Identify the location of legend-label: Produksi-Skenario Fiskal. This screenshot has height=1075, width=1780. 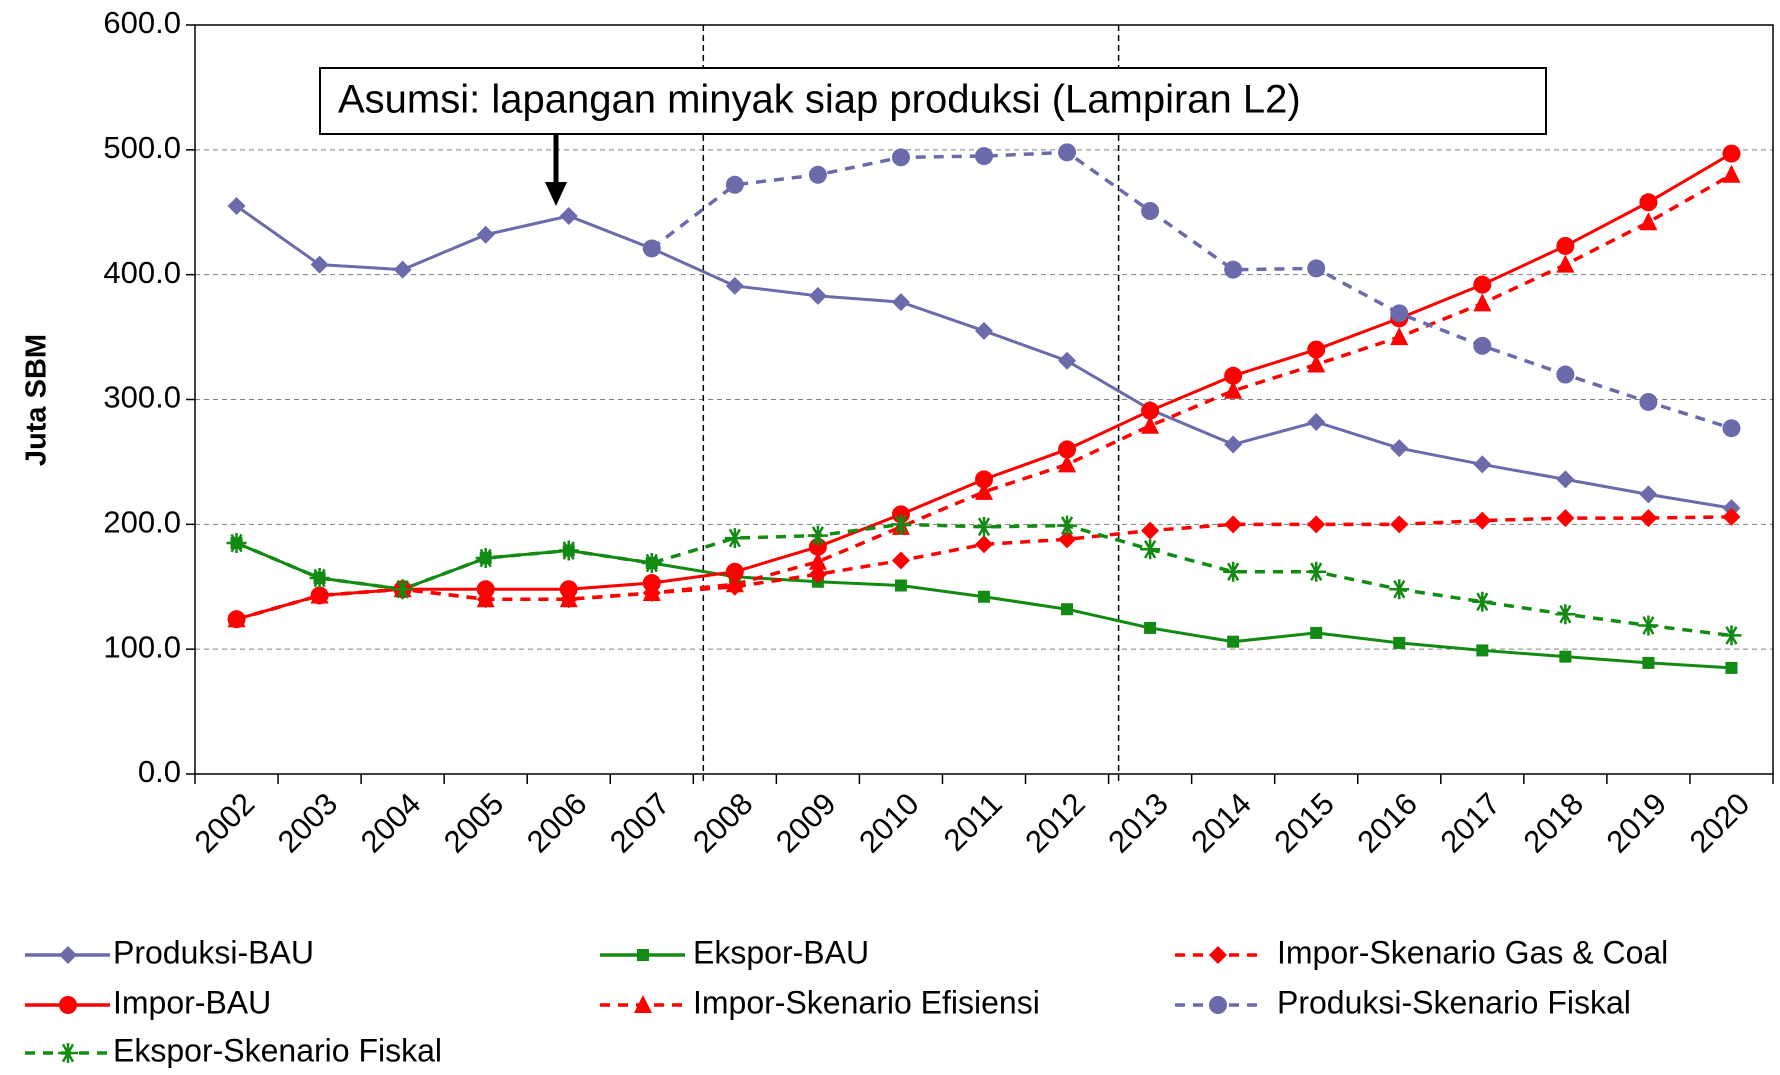
(1454, 1002).